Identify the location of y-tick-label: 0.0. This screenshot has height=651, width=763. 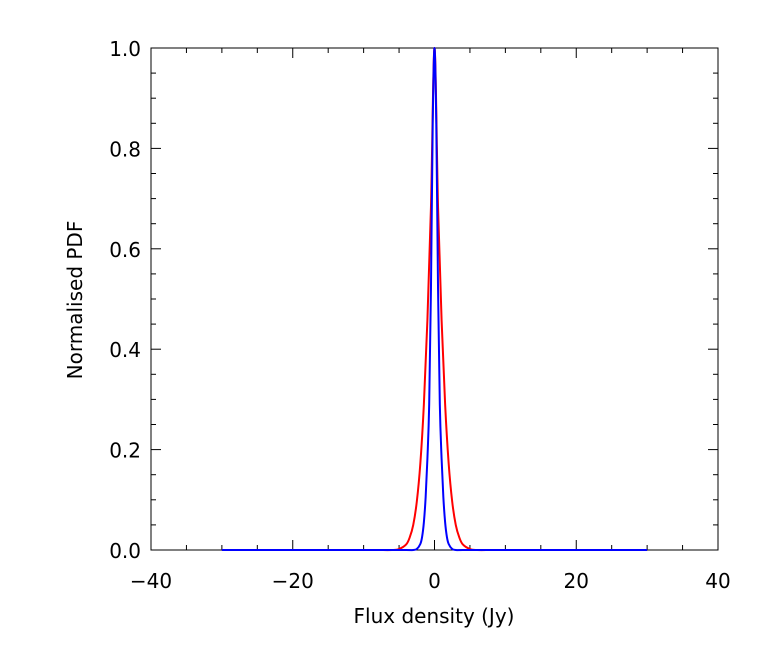
(125, 551).